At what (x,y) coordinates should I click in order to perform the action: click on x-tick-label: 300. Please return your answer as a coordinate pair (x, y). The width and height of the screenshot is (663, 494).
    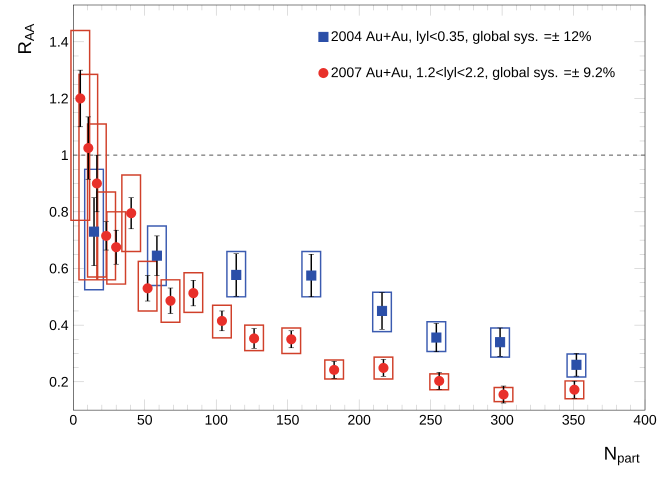
    Looking at the image, I should click on (502, 419).